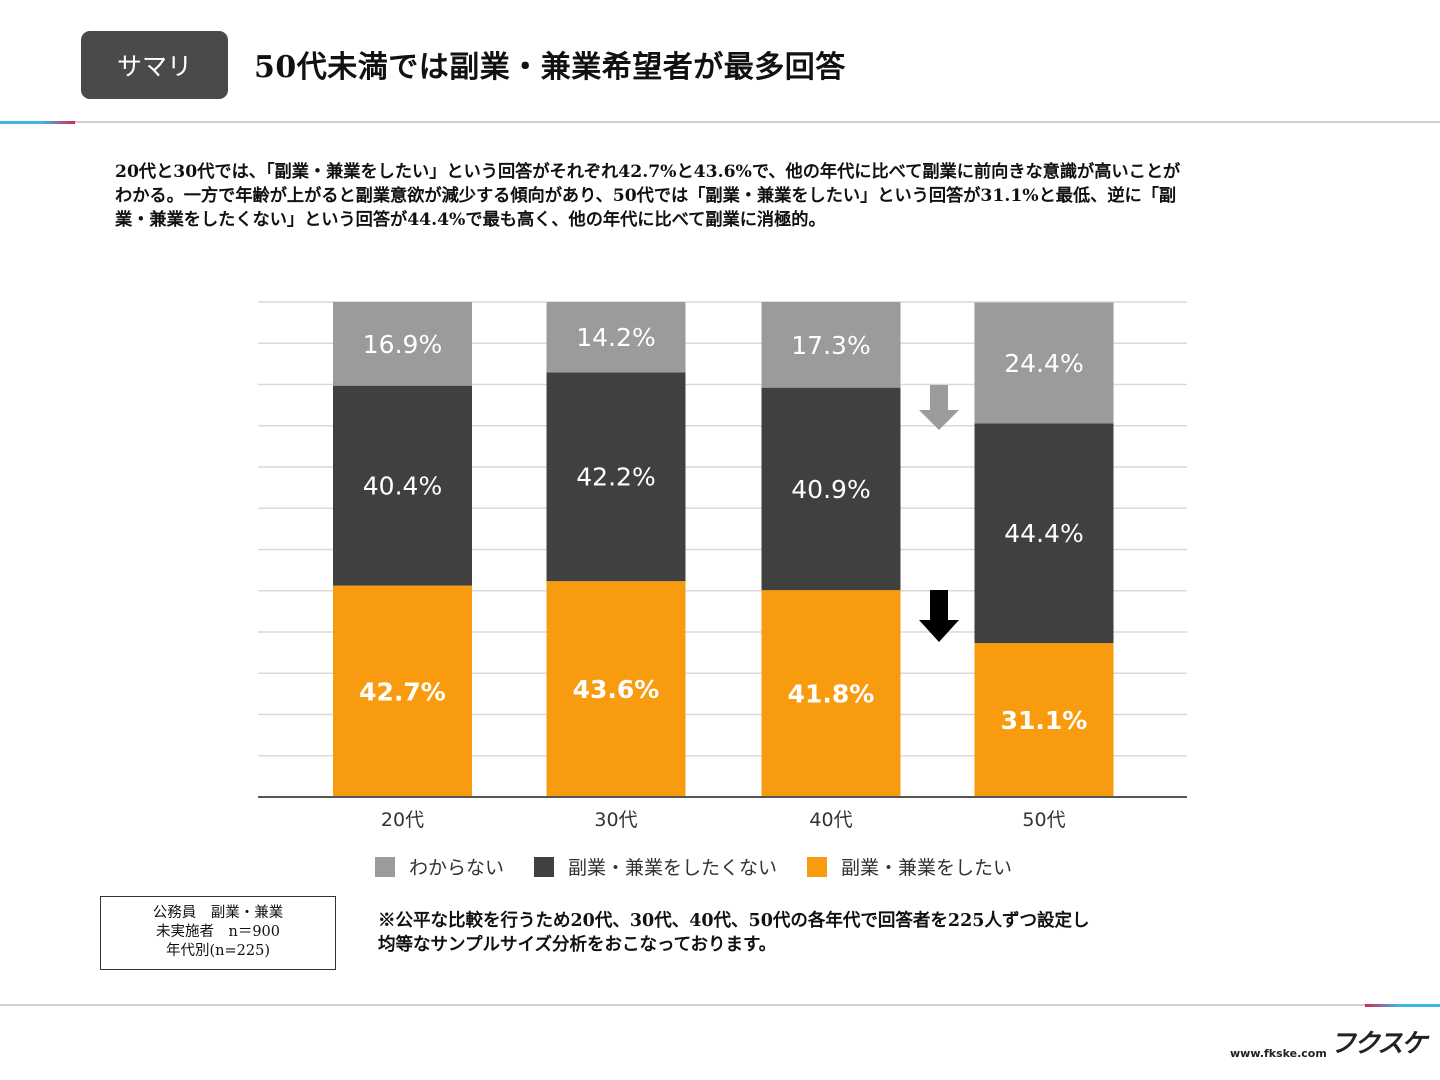 The image size is (1440, 1080). Describe the element at coordinates (402, 820) in the screenshot. I see `x-tick-label: 20代` at that location.